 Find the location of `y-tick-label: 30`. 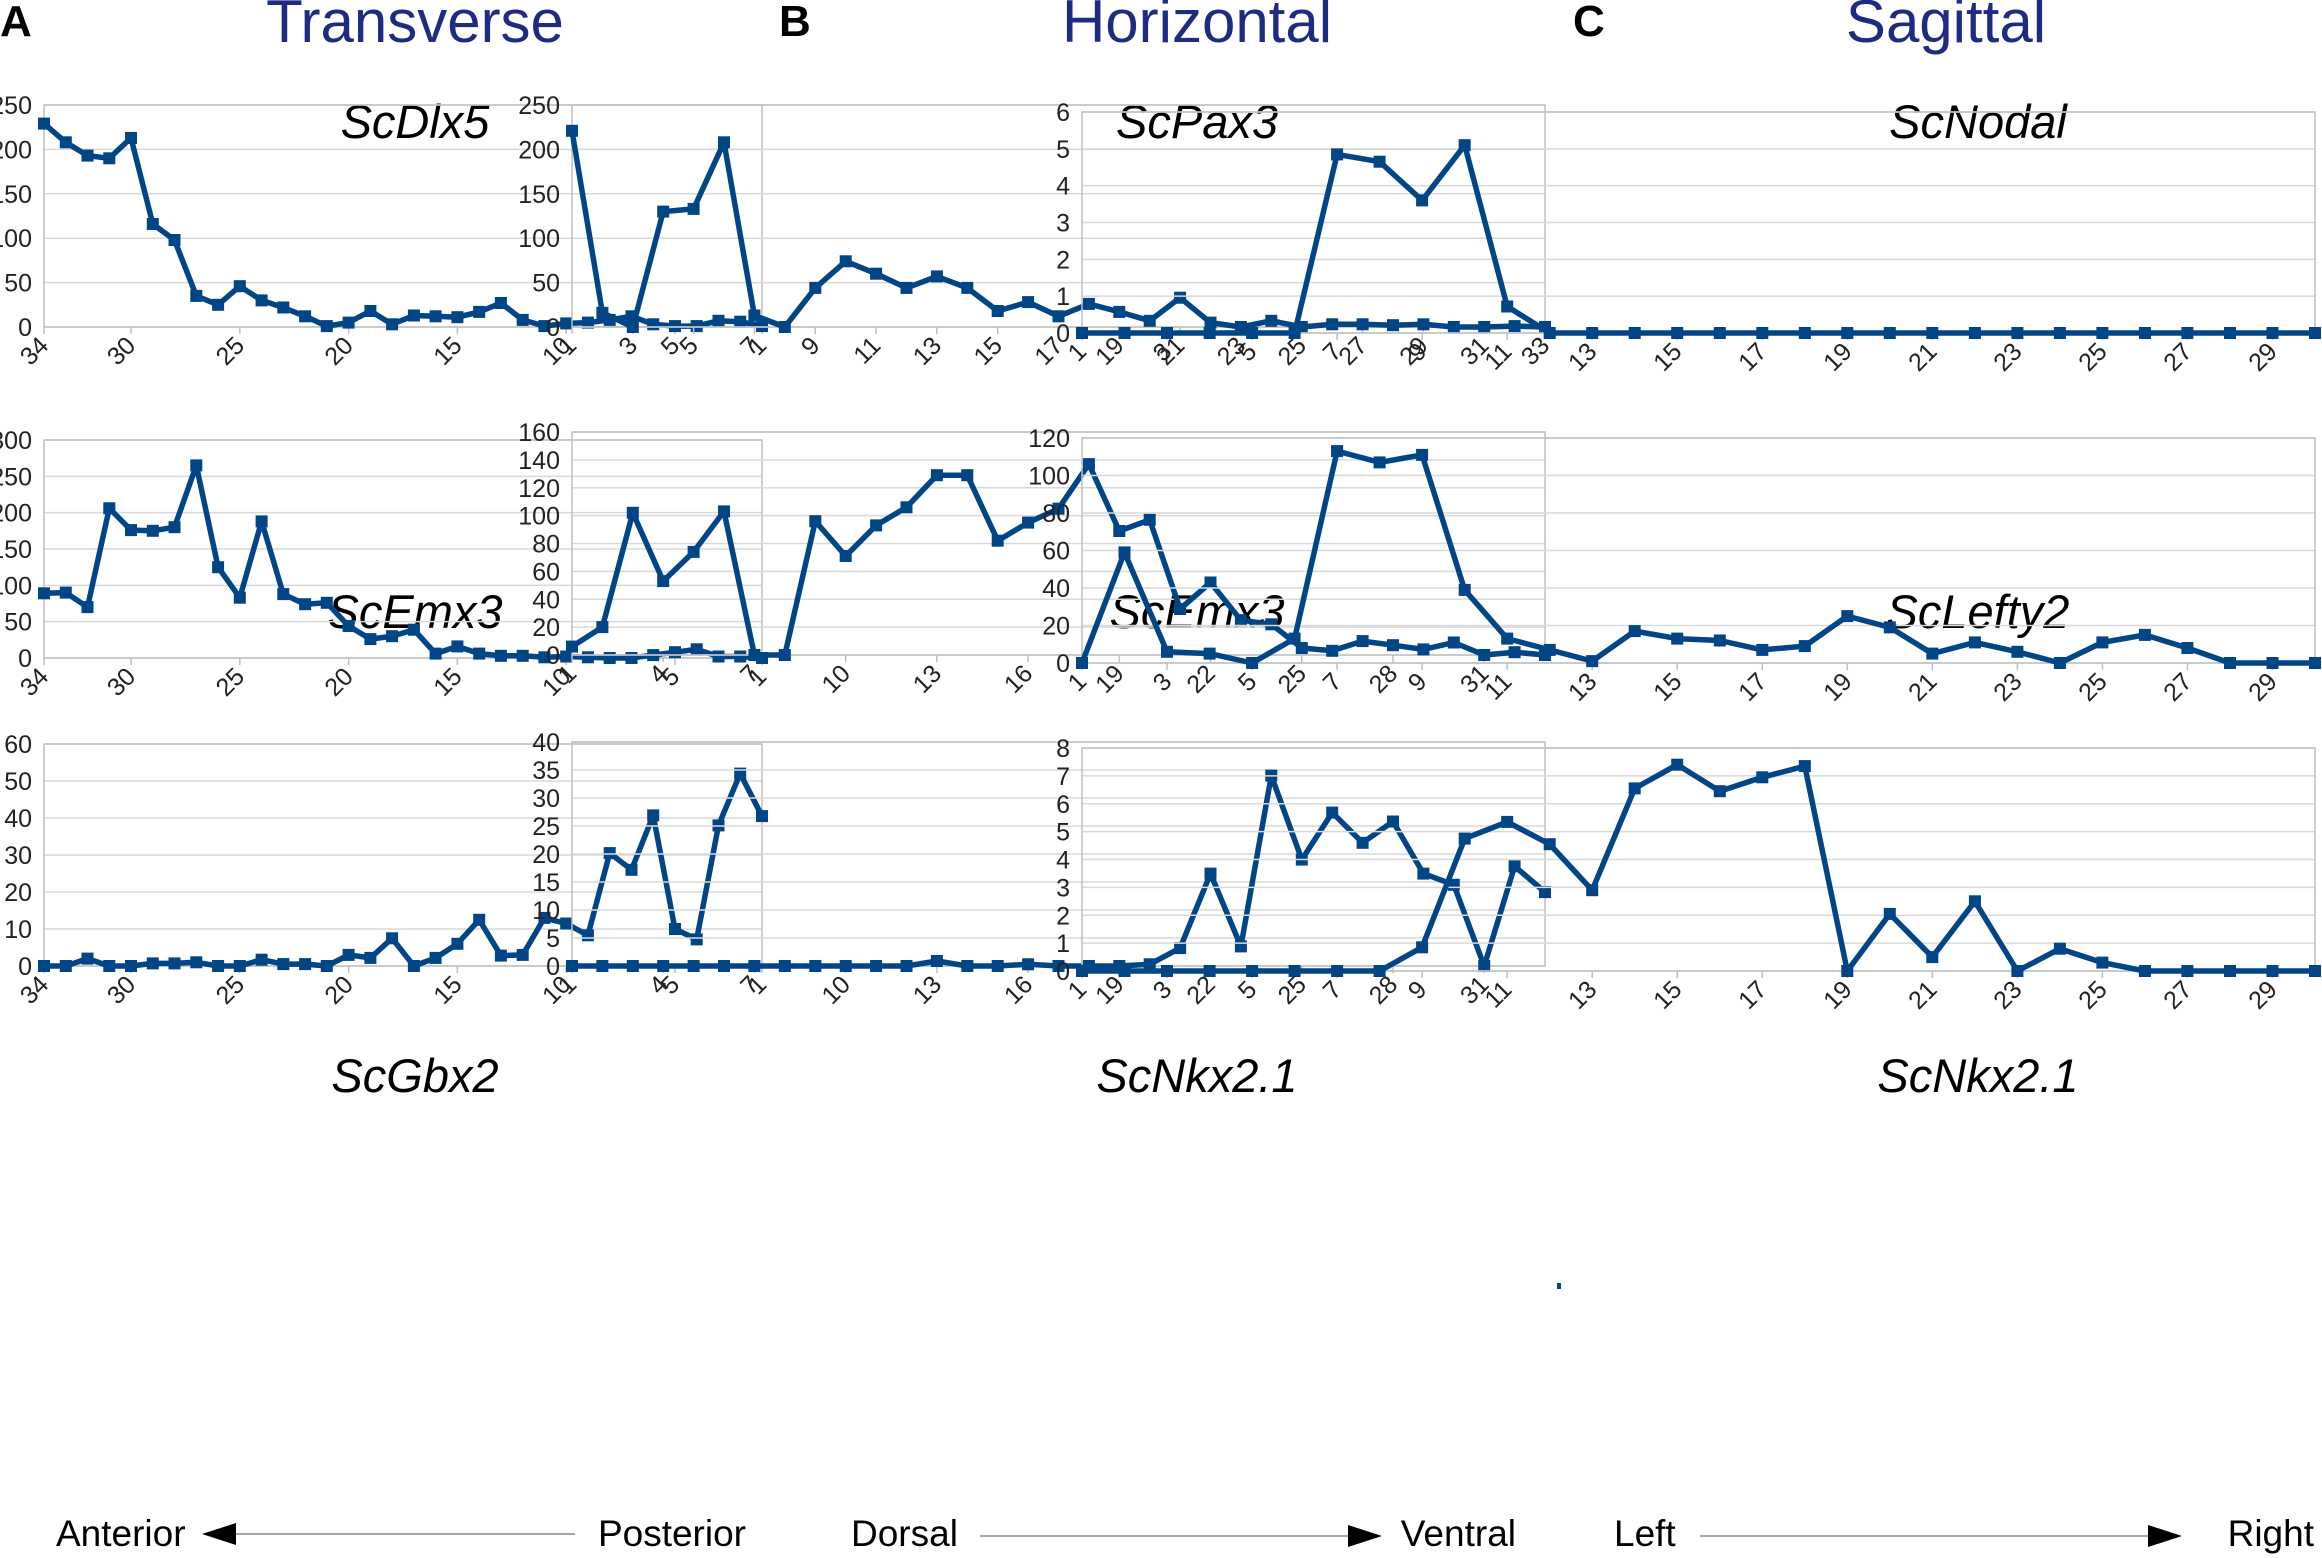

y-tick-label: 30 is located at coordinates (546, 799).